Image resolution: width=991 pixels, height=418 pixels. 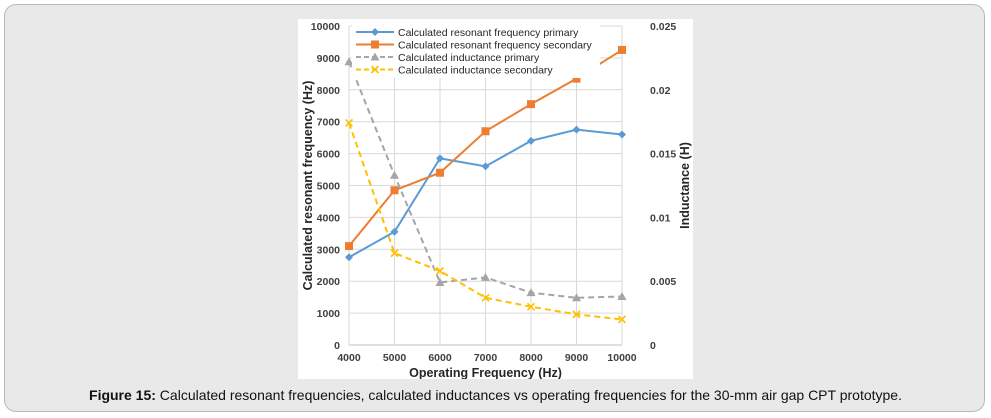 I want to click on y2-axis-title: Inductance (H), so click(x=685, y=185).